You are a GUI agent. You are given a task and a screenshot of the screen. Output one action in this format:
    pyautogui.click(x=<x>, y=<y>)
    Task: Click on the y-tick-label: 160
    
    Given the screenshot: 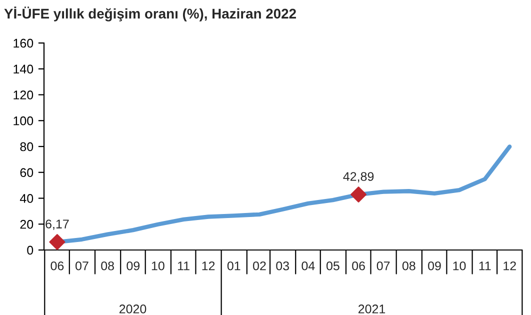 What is the action you would take?
    pyautogui.click(x=24, y=43)
    